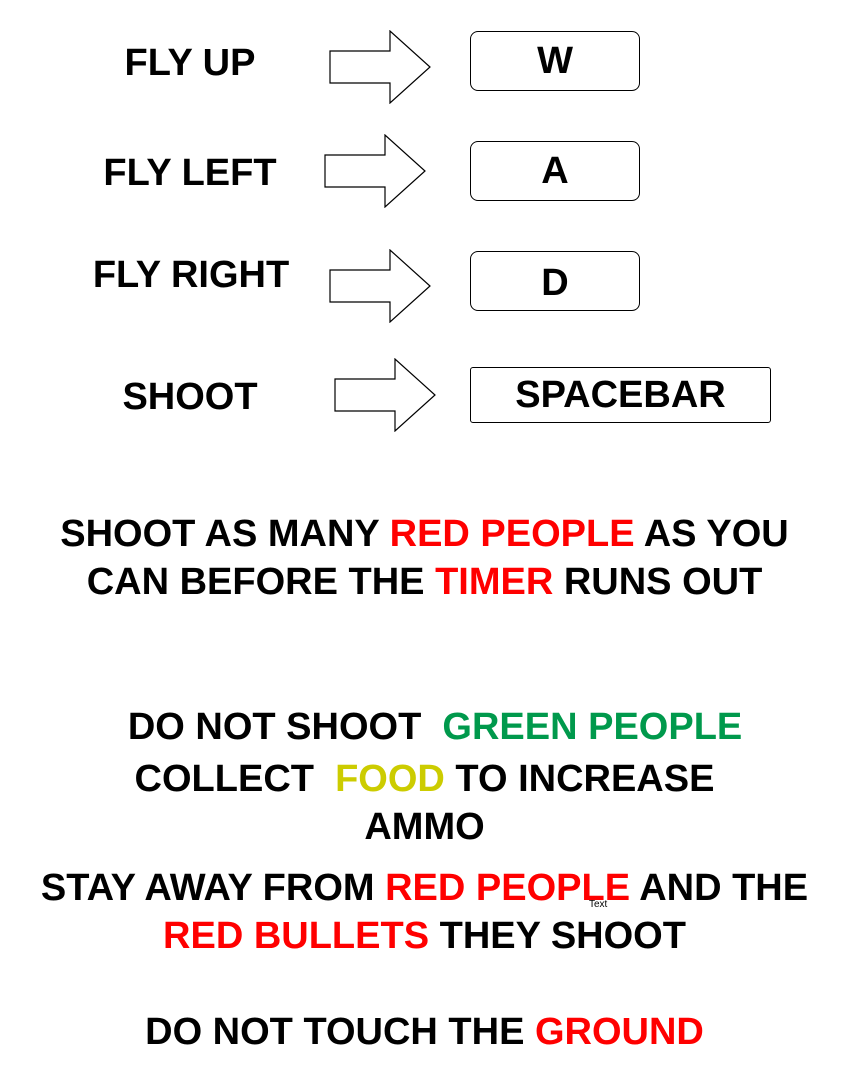 This screenshot has width=849, height=1080. I want to click on instruction-line-5: AMMO, so click(424, 827).